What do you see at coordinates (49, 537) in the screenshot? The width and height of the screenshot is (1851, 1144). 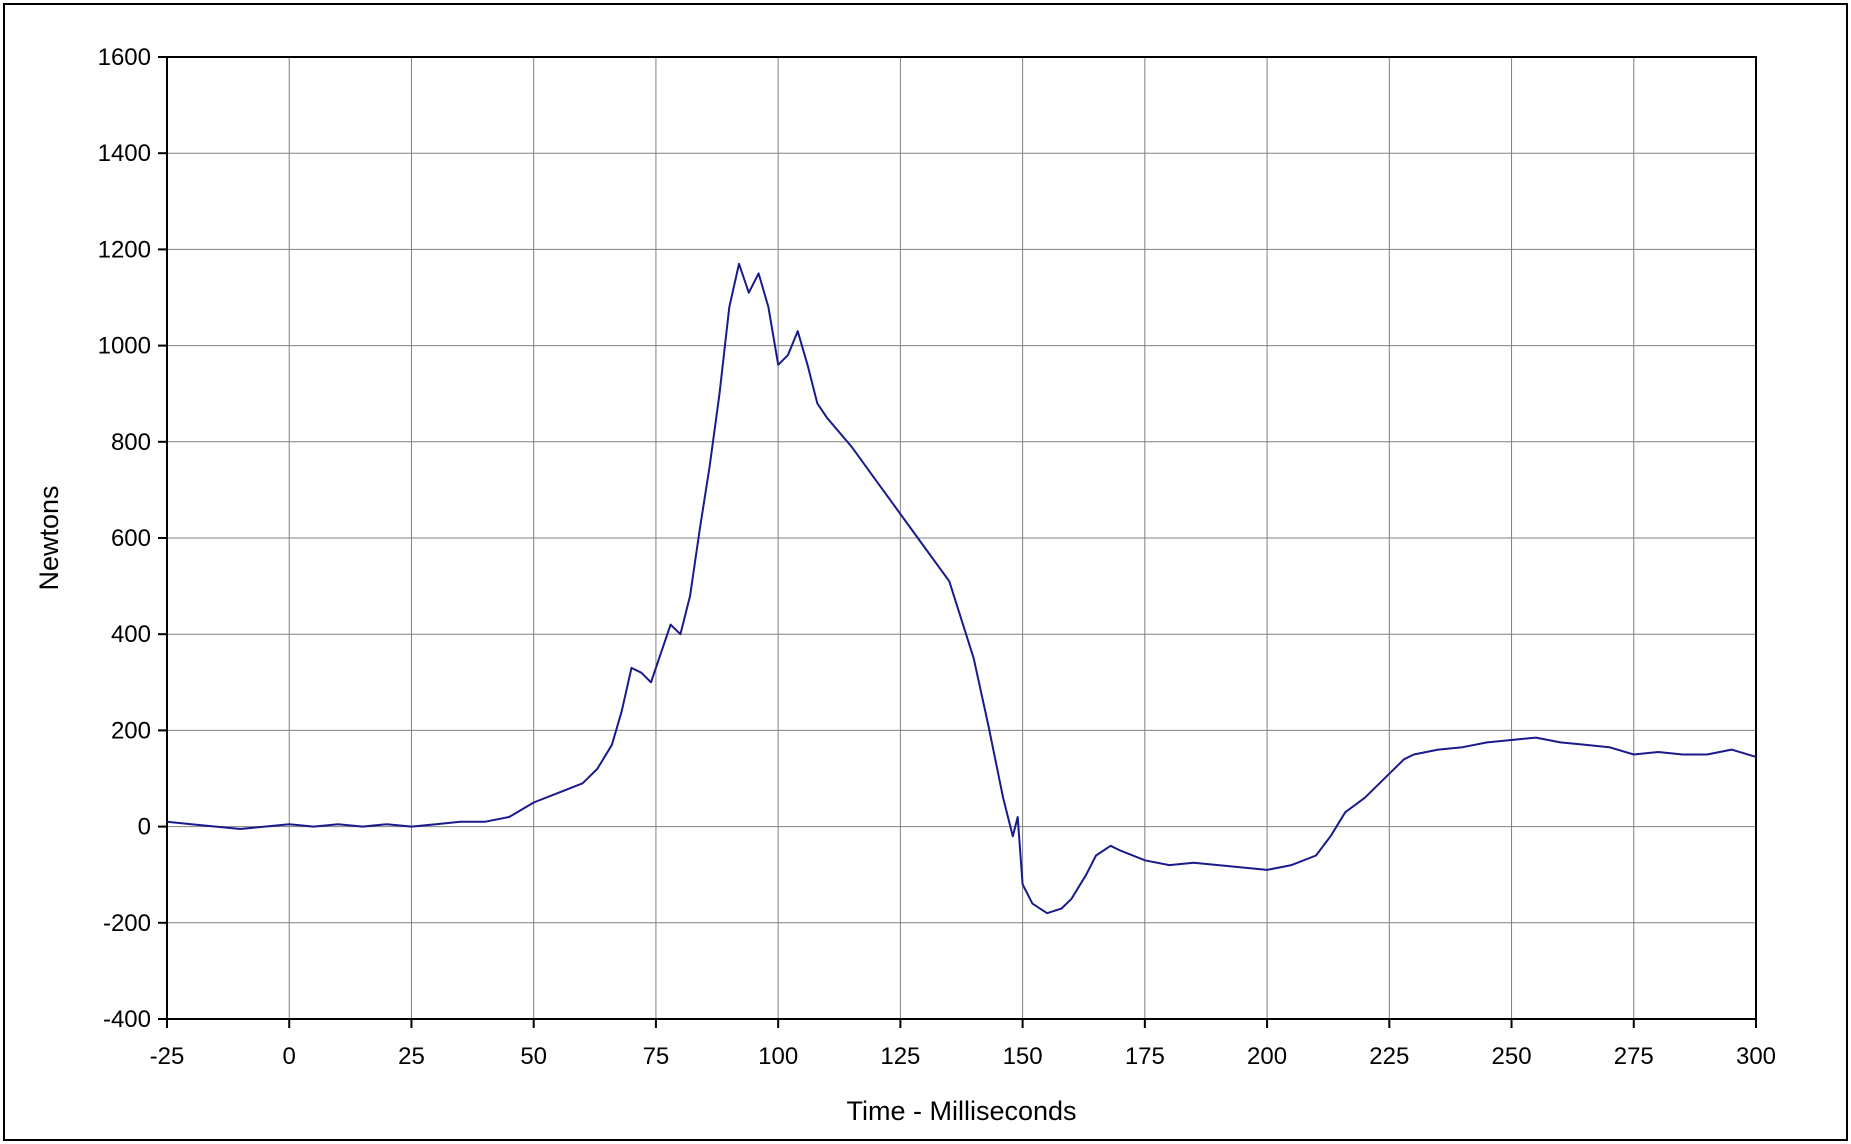 I see `y-axis-title: Newtons` at bounding box center [49, 537].